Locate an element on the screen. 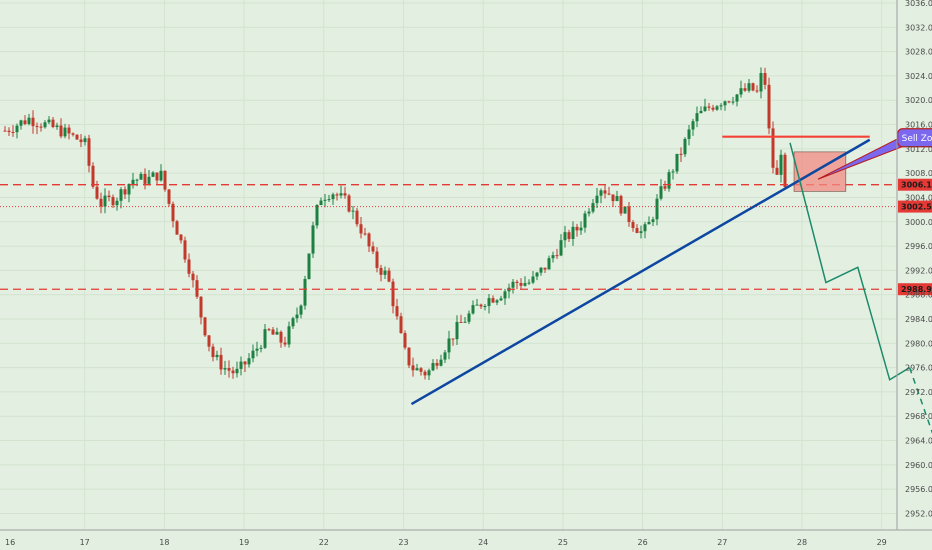  price-badge is located at coordinates (915, 206).